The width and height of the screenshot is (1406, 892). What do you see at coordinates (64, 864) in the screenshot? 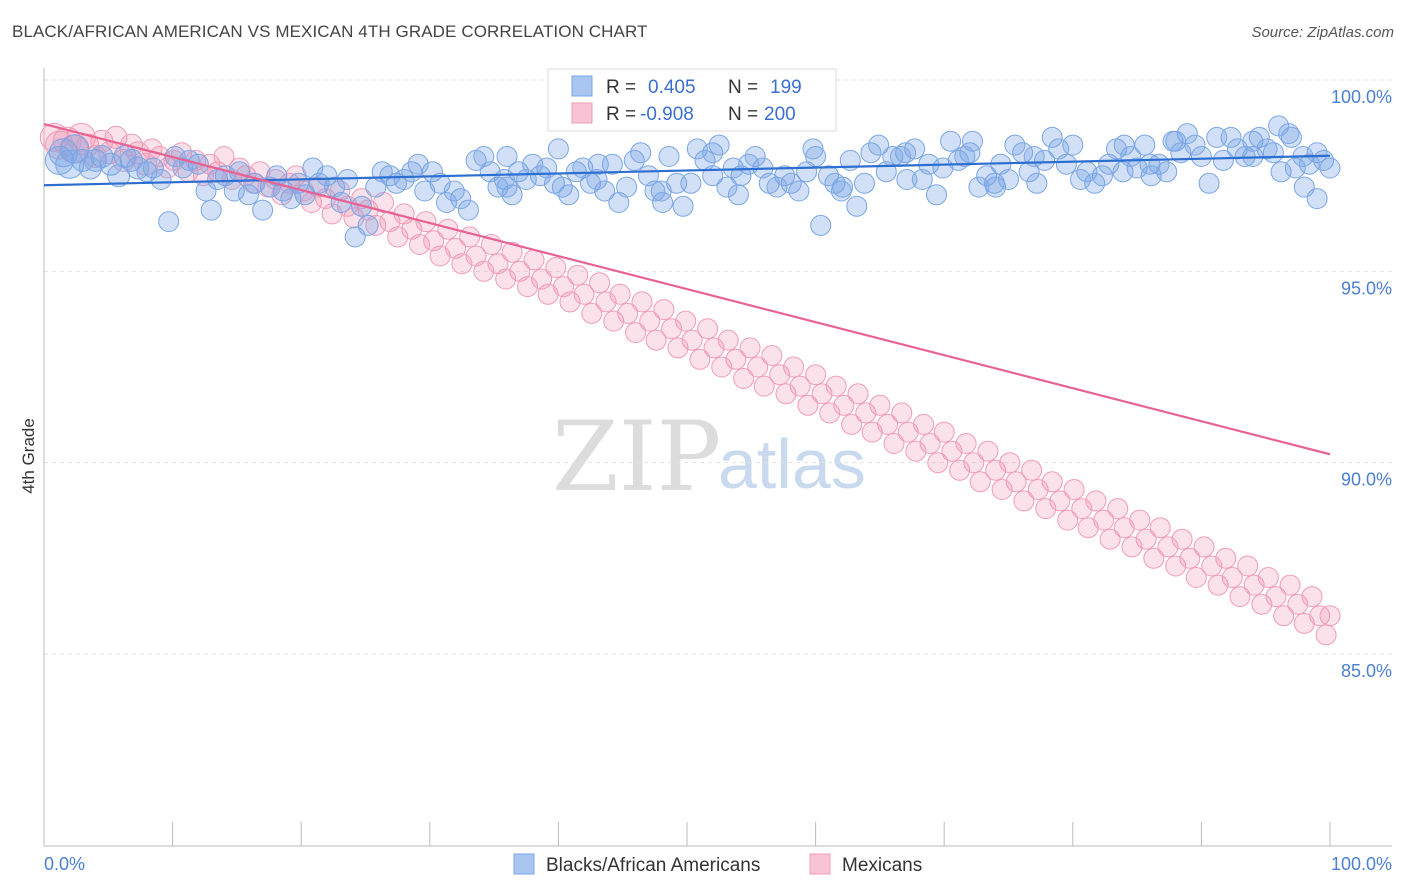
I see `x-tick-label-min: 0.0%` at bounding box center [64, 864].